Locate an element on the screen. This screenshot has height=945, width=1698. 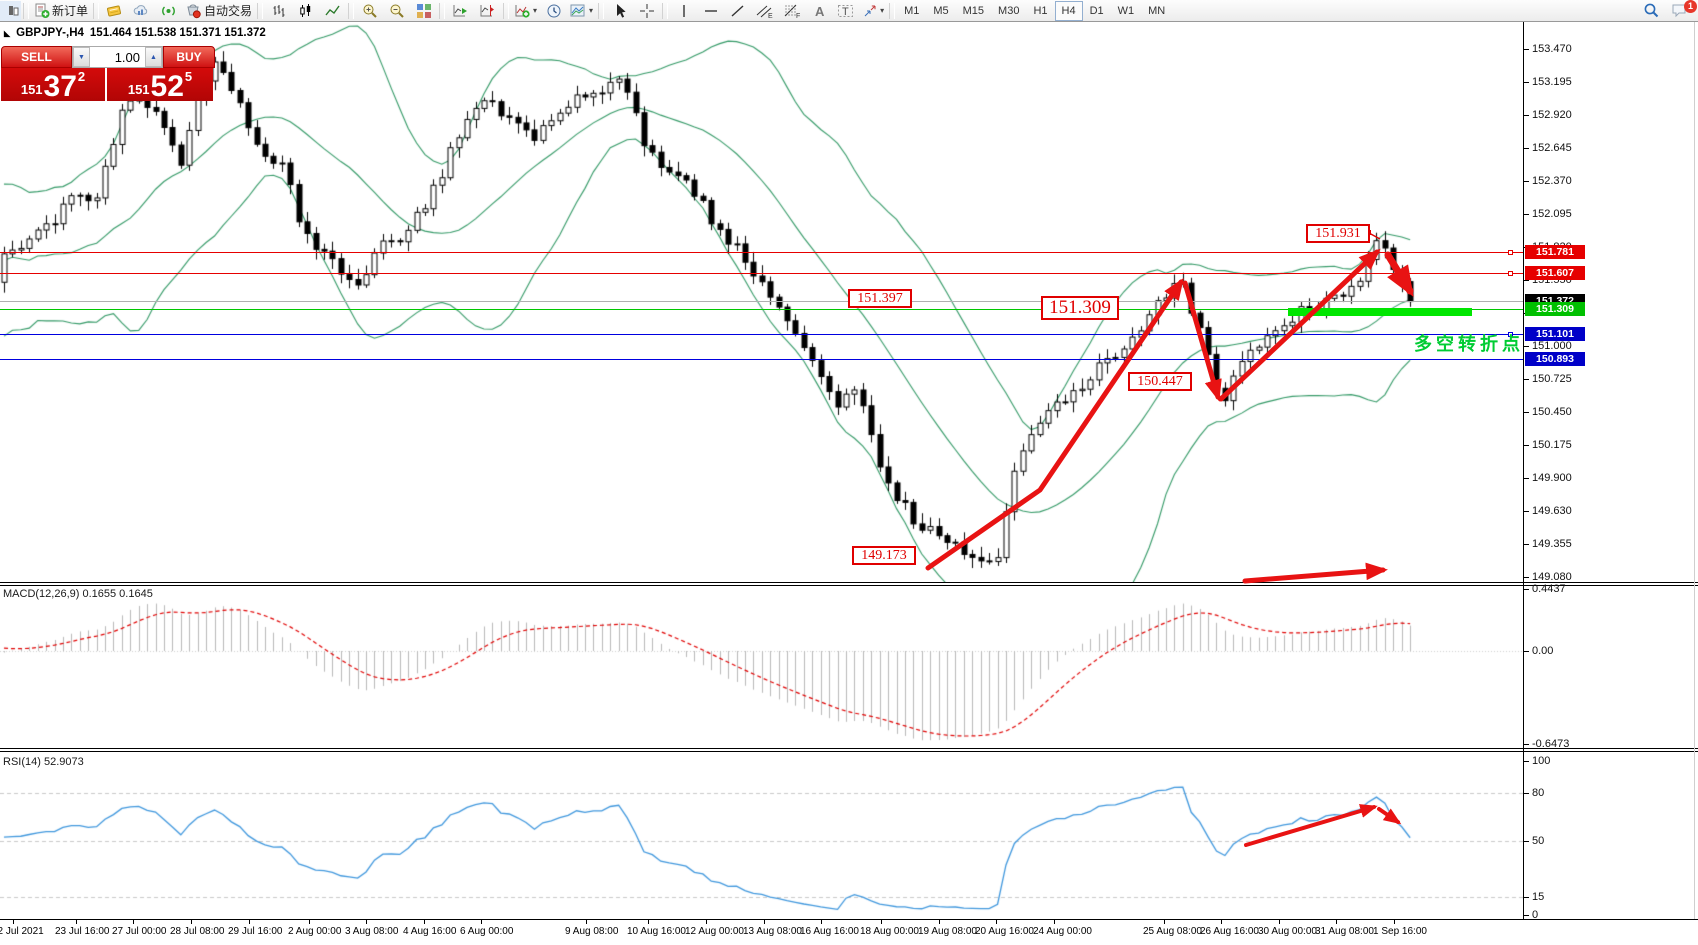
price-axis-tick-label: 150.175 is located at coordinates (1552, 445).